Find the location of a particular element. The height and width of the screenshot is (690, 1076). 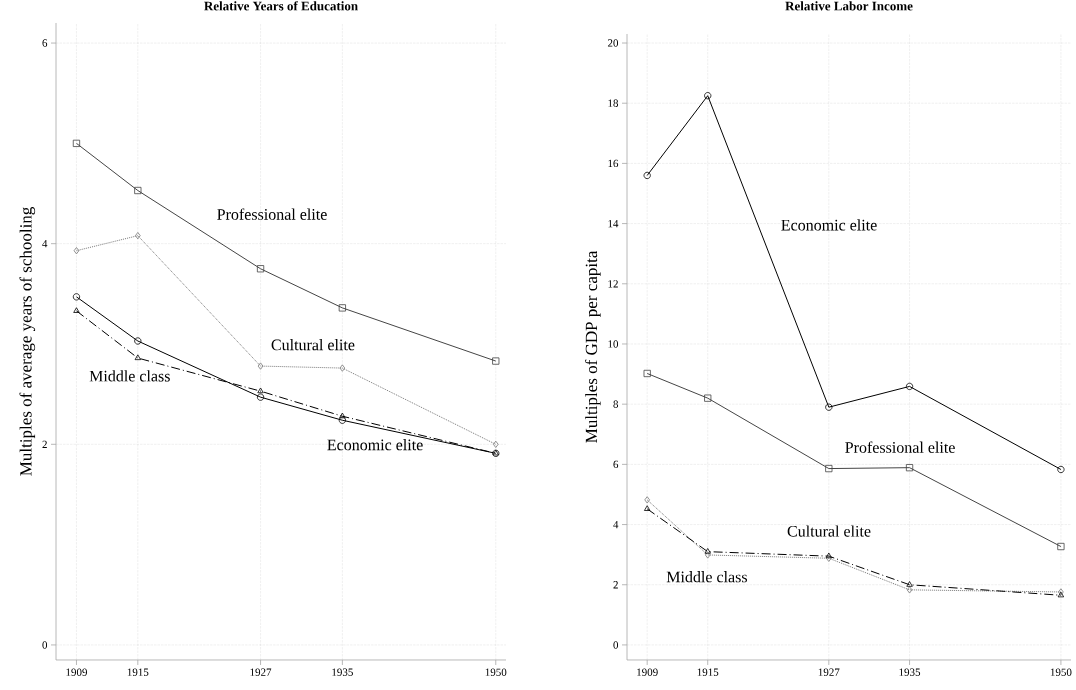

chart-title: Relative Years of Education is located at coordinates (281, 6).